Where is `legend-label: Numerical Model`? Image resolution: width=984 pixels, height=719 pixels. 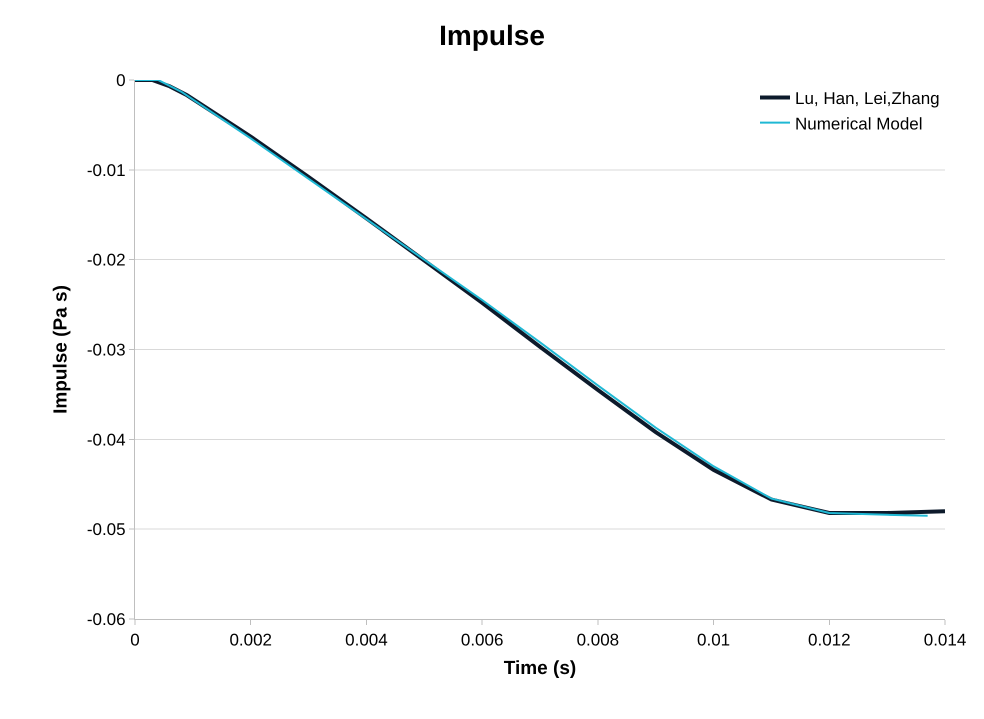 legend-label: Numerical Model is located at coordinates (859, 124).